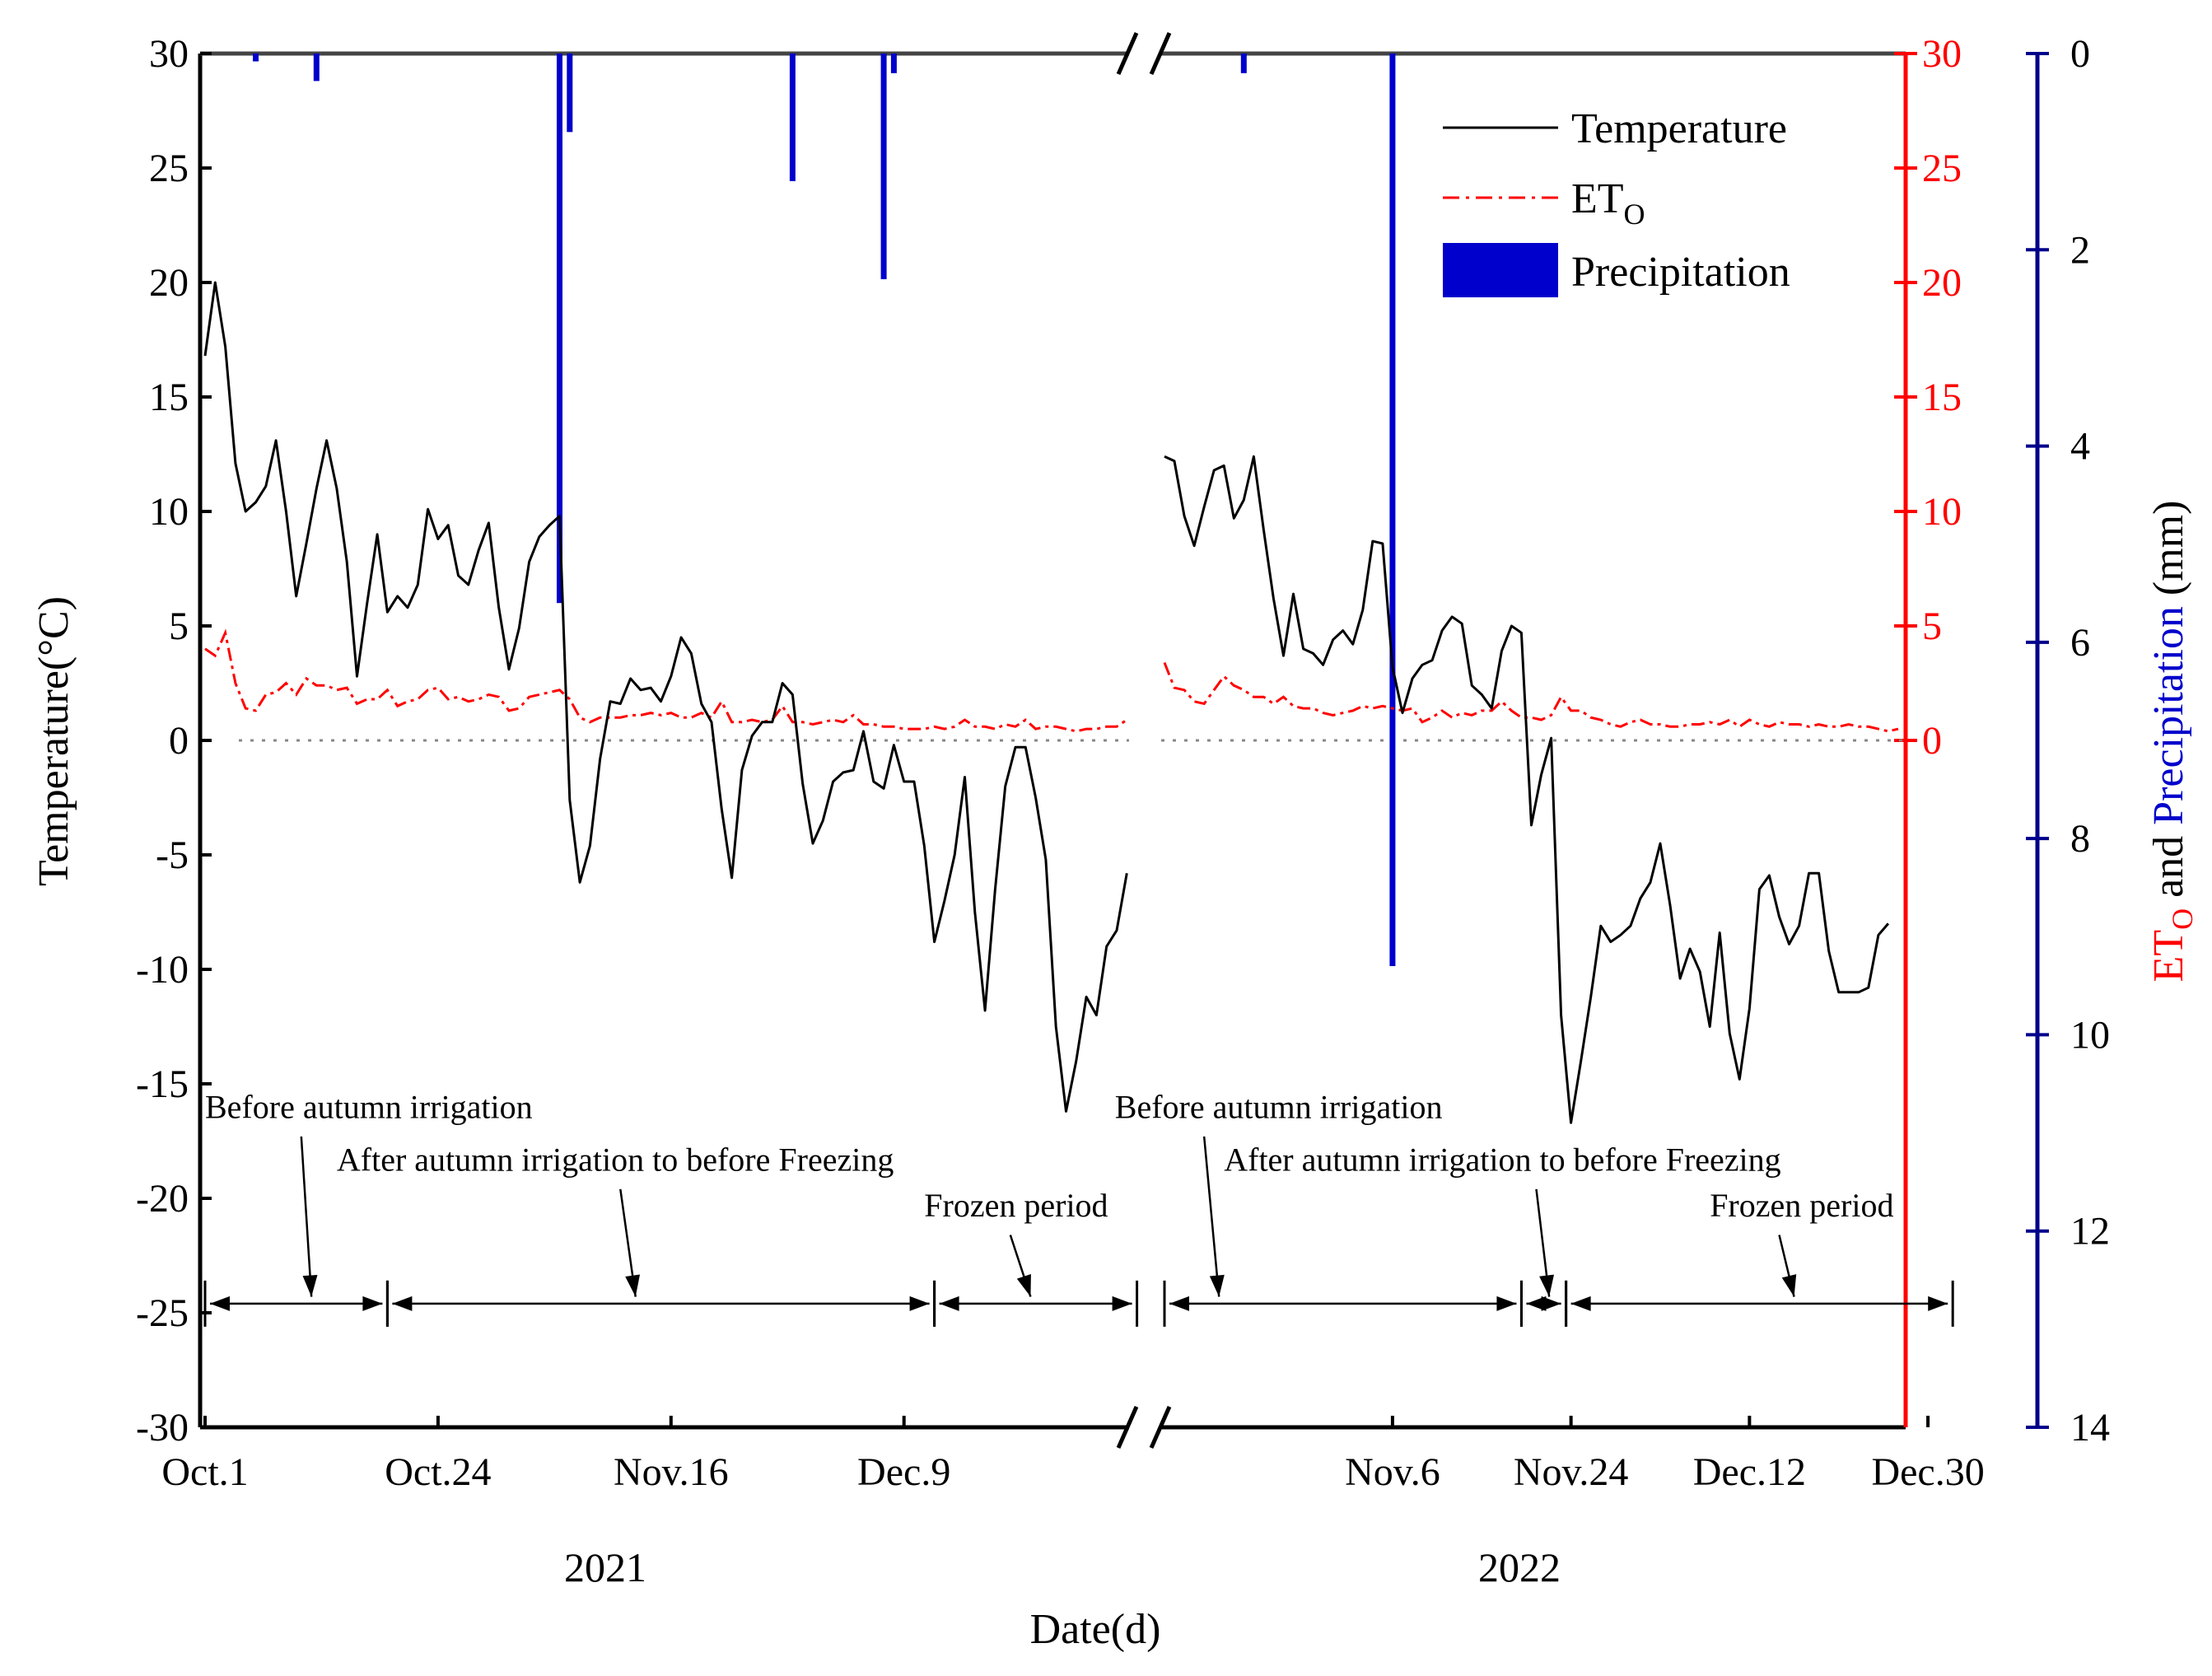 The width and height of the screenshot is (2212, 1676). Describe the element at coordinates (169, 168) in the screenshot. I see `left-y-tick-label: 25` at that location.